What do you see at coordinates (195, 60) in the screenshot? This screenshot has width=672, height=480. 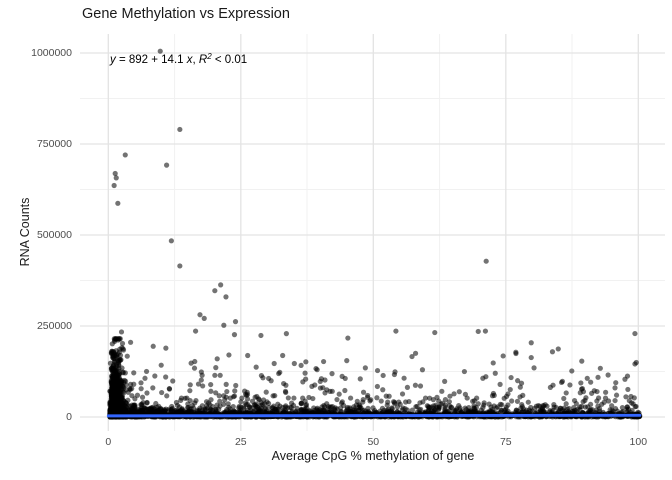 I see `annotation-part: ,` at bounding box center [195, 60].